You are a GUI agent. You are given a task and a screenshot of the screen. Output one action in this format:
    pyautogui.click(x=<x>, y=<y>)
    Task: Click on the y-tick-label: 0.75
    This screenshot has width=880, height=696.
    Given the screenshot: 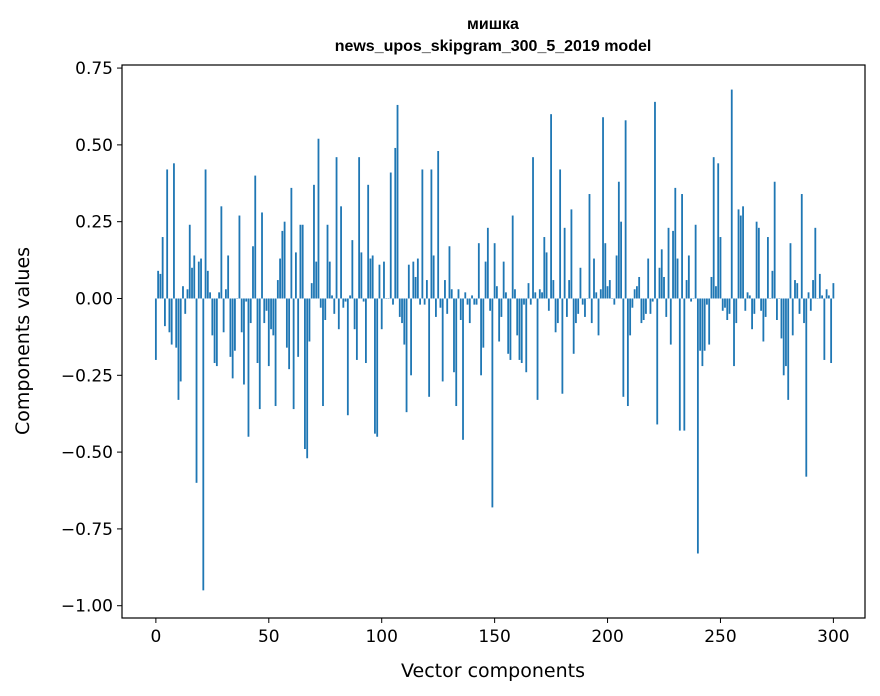 What is the action you would take?
    pyautogui.click(x=94, y=69)
    